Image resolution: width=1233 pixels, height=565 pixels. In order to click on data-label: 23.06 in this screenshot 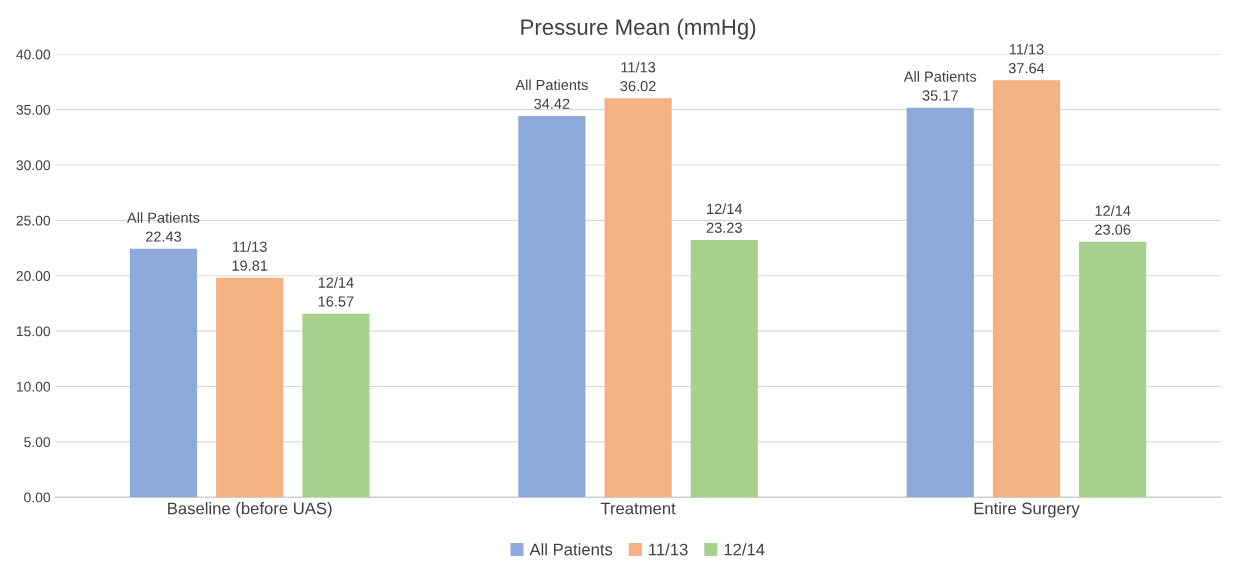, I will do `click(1113, 229)`.